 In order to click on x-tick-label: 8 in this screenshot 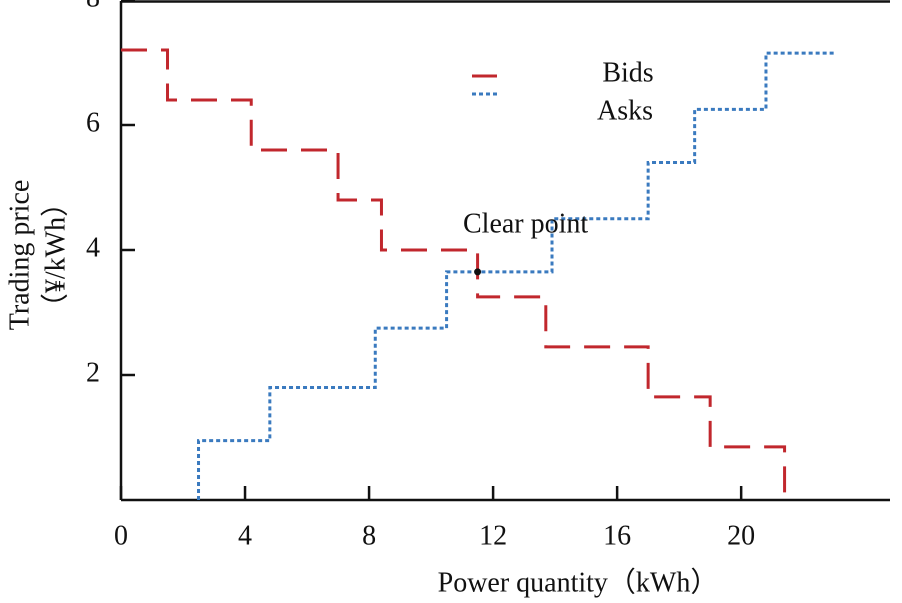, I will do `click(369, 535)`.